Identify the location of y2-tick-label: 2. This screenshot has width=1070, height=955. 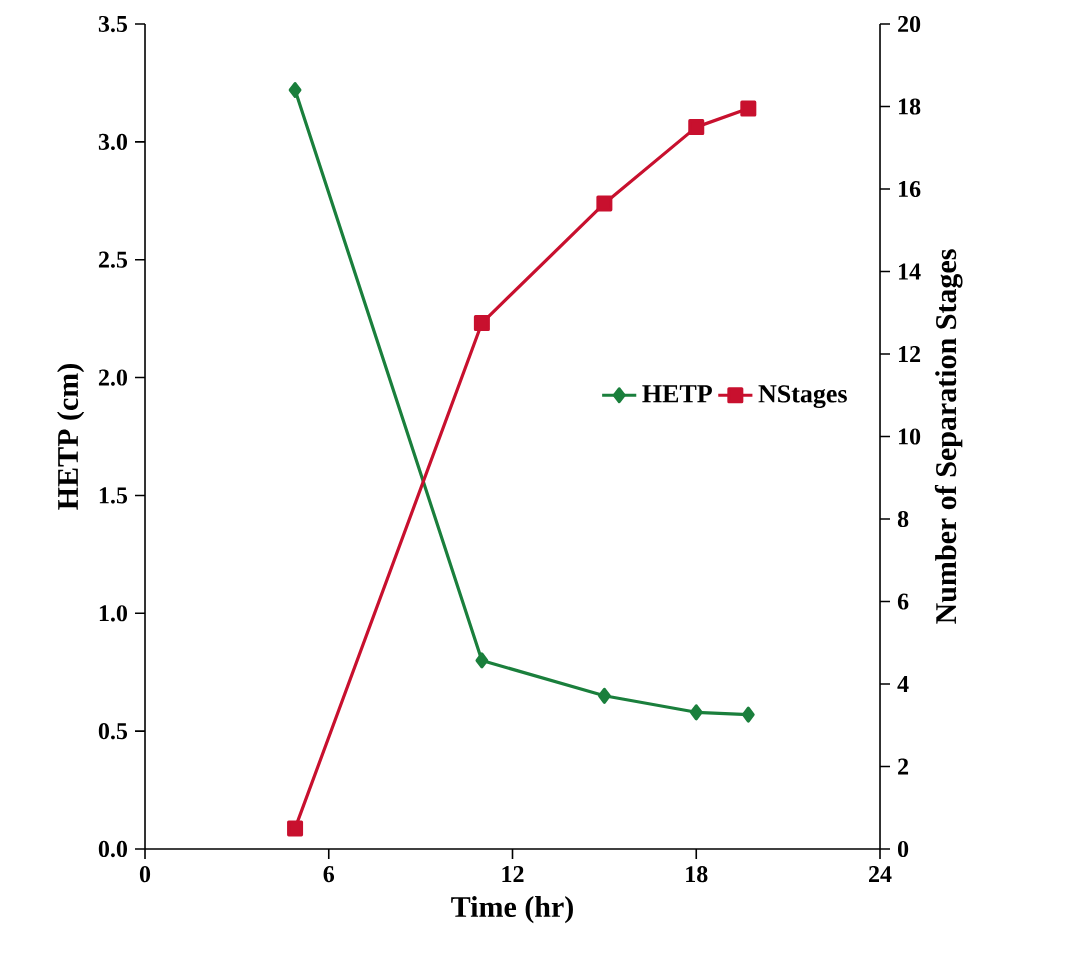
(903, 766).